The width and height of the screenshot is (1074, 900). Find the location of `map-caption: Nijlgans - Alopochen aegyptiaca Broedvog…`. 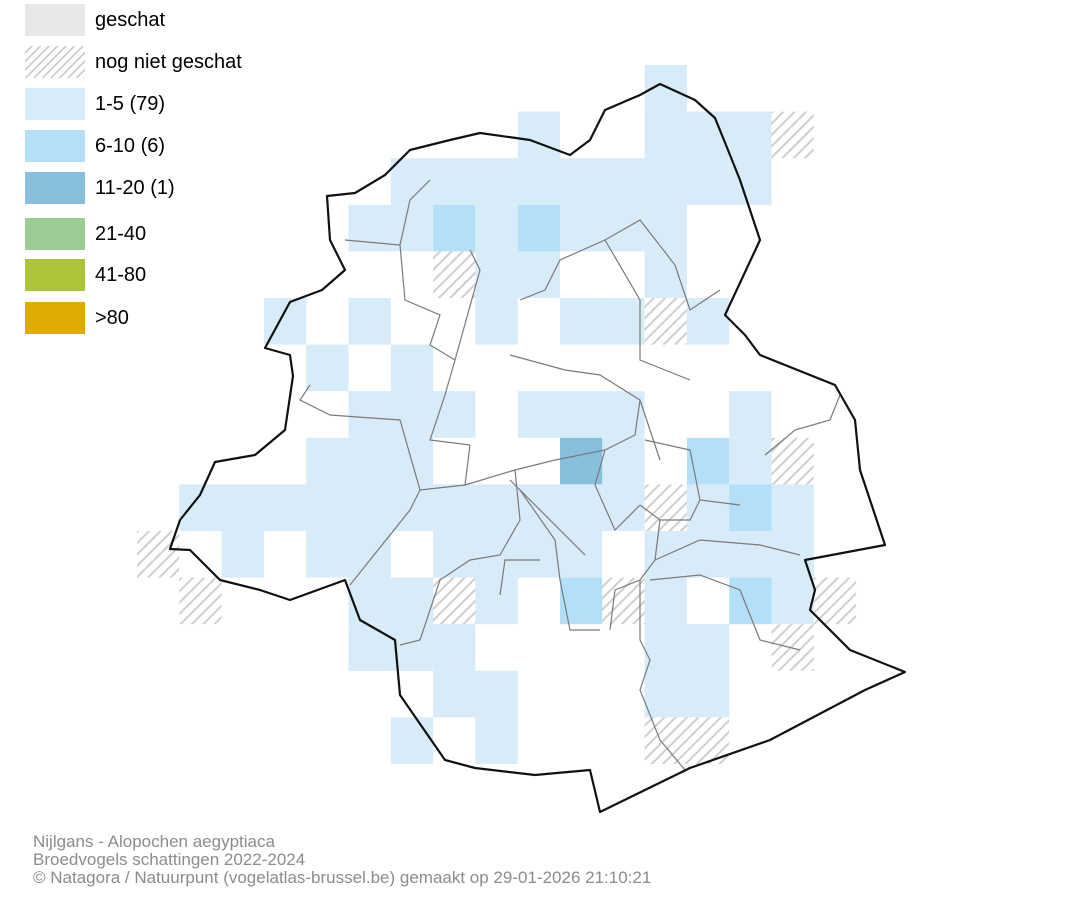

map-caption: Nijlgans - Alopochen aegyptiaca Broedvog… is located at coordinates (342, 860).